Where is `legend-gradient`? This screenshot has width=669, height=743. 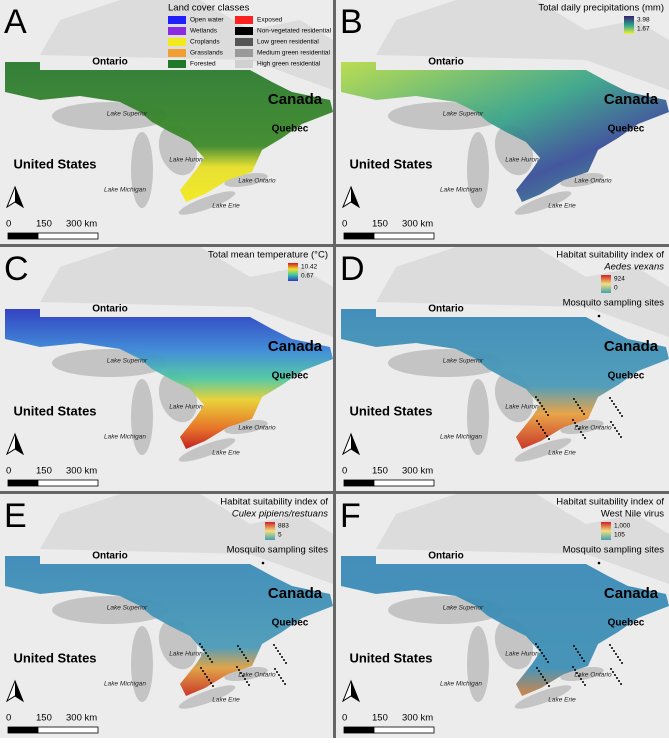
legend-gradient is located at coordinates (629, 25).